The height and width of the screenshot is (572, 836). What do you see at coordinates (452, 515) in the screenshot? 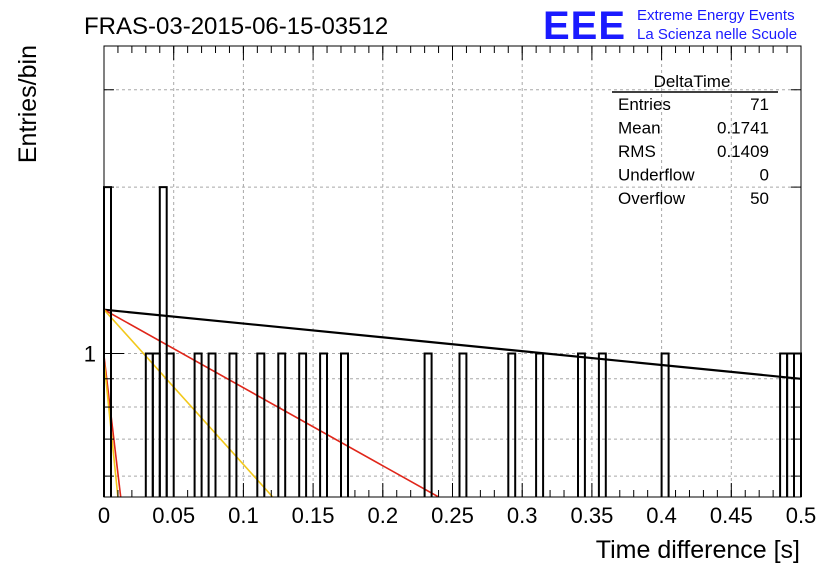
I see `x-tick-label: 0.25` at bounding box center [452, 515].